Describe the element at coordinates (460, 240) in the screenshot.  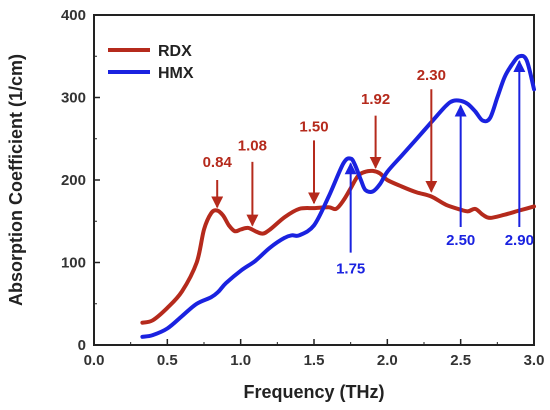
I see `annotation-label: 2.50` at that location.